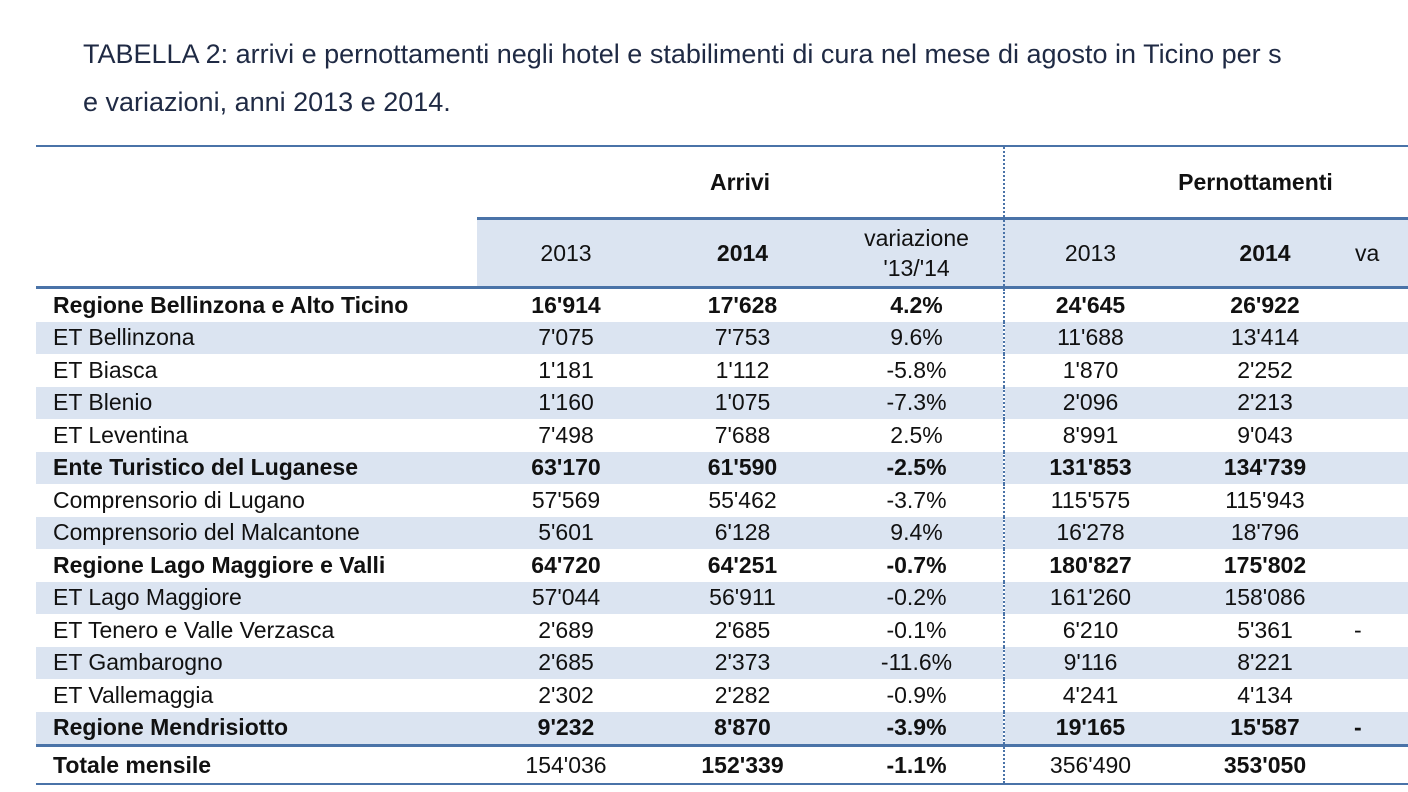  I want to click on cell-pern-2014: 115'943, so click(1265, 499).